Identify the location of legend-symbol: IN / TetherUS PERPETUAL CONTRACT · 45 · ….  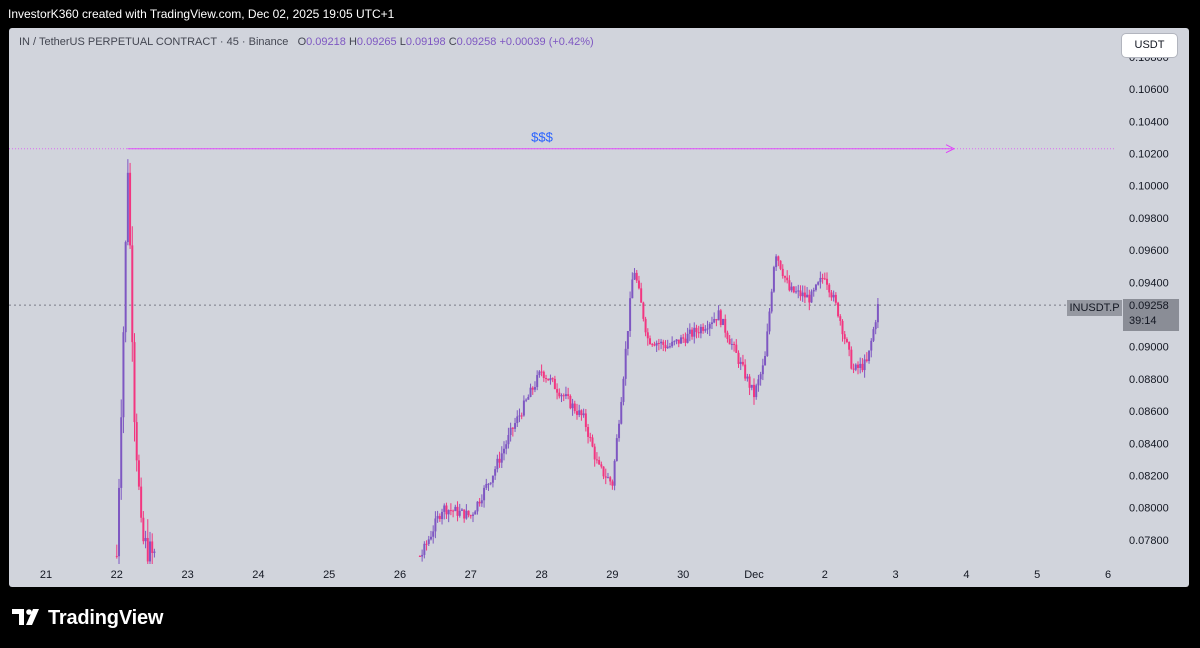
(154, 42).